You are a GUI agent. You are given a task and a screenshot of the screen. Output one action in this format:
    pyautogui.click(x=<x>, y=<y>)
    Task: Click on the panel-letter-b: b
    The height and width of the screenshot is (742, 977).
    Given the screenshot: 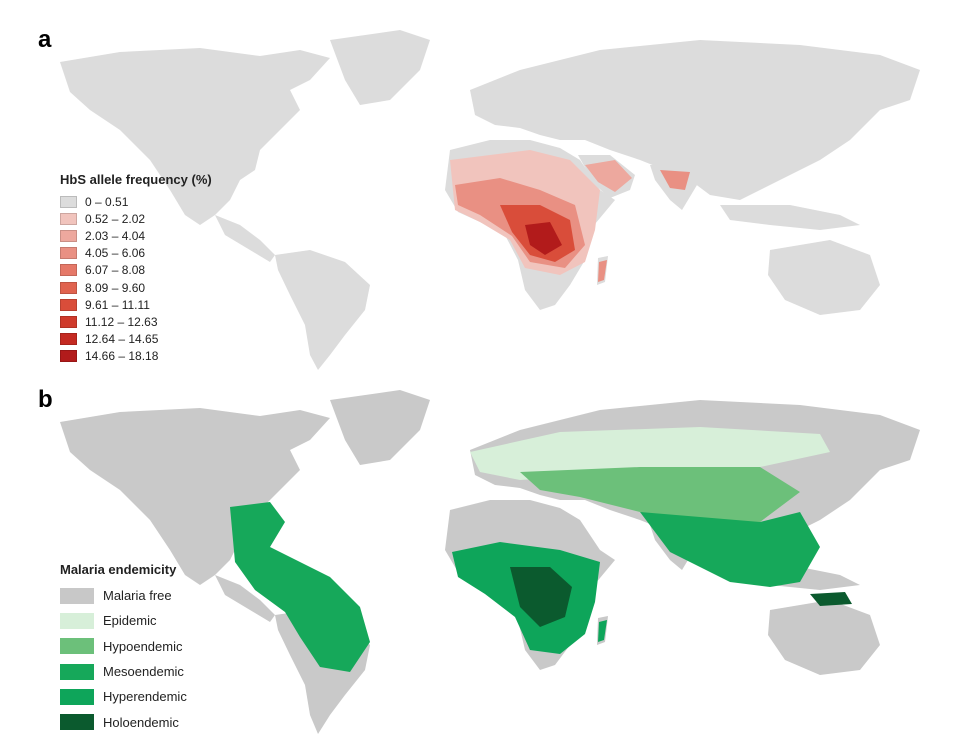 What is the action you would take?
    pyautogui.click(x=45, y=399)
    